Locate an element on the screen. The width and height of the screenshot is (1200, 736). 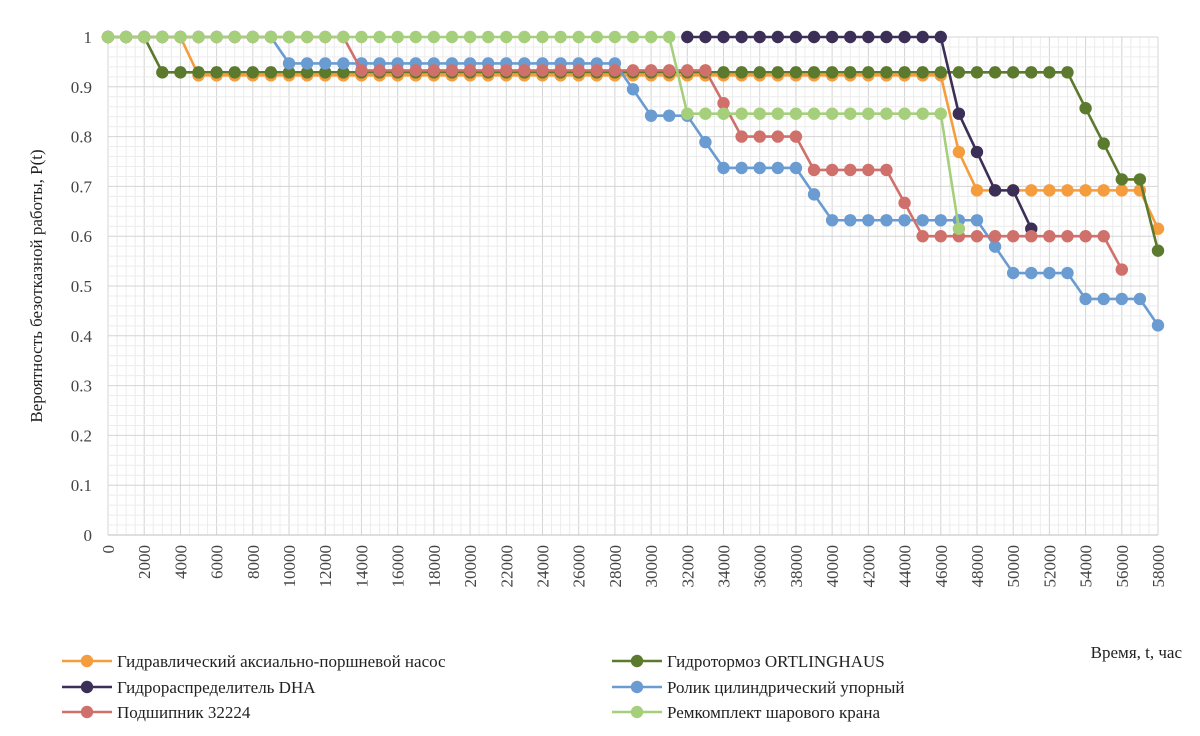
x-tick-label: 24000 is located at coordinates (542, 566).